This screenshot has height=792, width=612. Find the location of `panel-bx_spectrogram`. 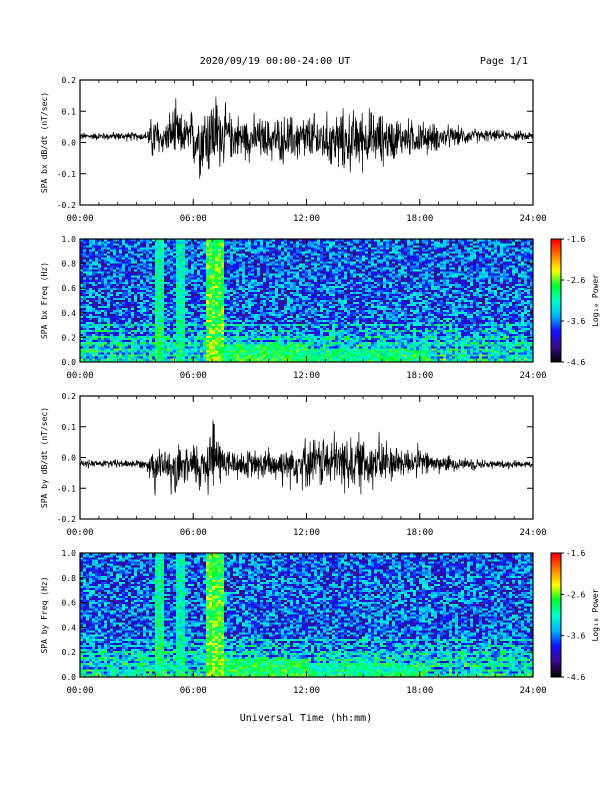

panel-bx_spectrogram is located at coordinates (306, 300).